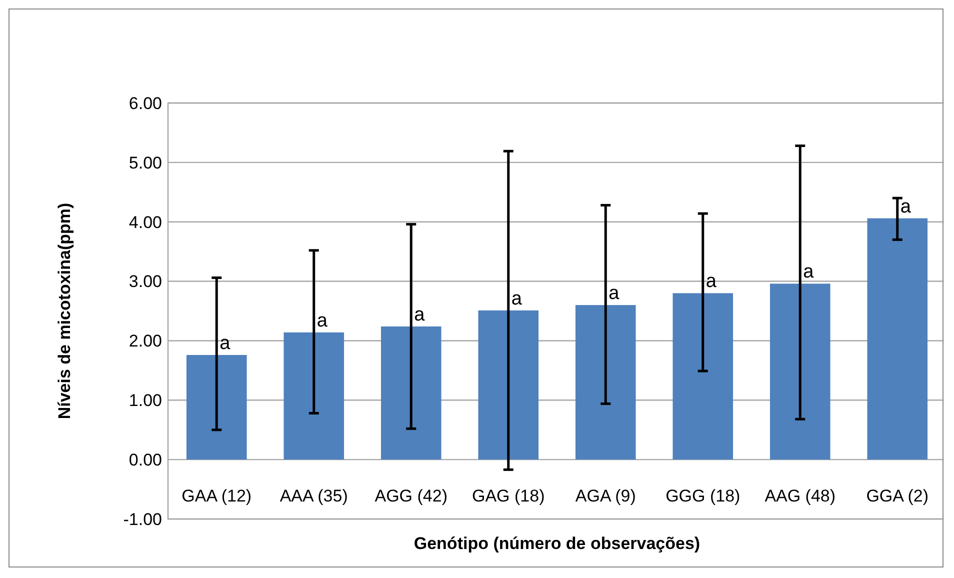 This screenshot has height=578, width=954. I want to click on x-tick-label: GAG (18), so click(508, 496).